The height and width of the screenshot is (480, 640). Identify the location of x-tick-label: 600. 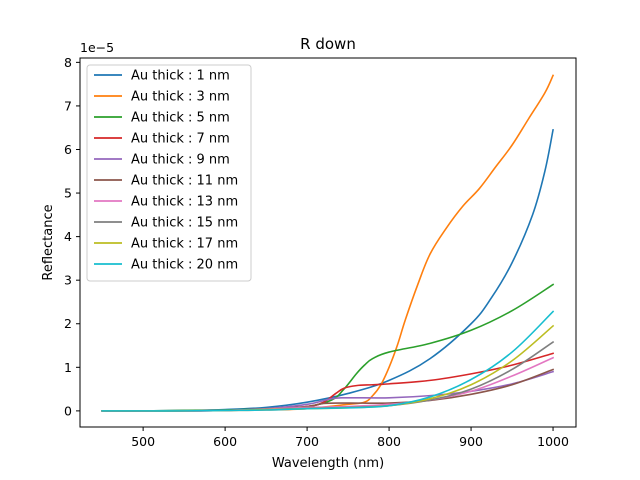
(225, 441).